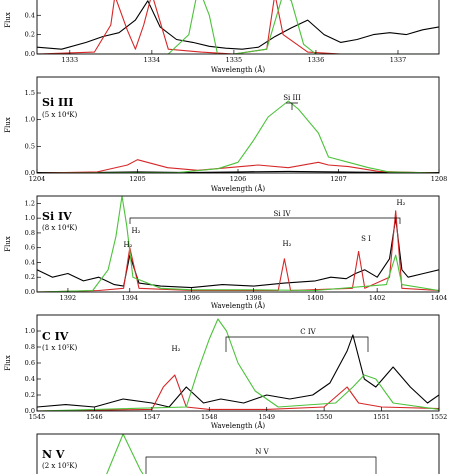  Describe the element at coordinates (8, 125) in the screenshot. I see `panel-si-iii-ylabel: Flux` at that location.